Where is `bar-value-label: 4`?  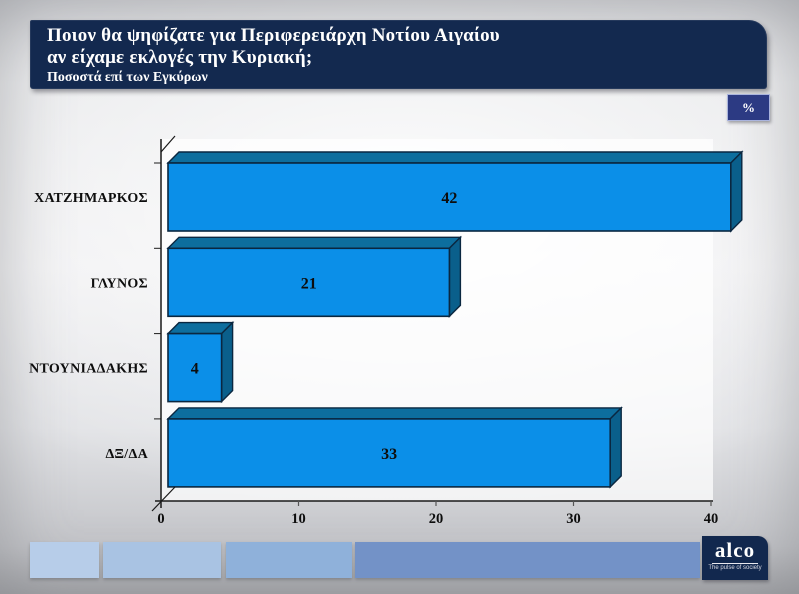 bar-value-label: 4 is located at coordinates (195, 369).